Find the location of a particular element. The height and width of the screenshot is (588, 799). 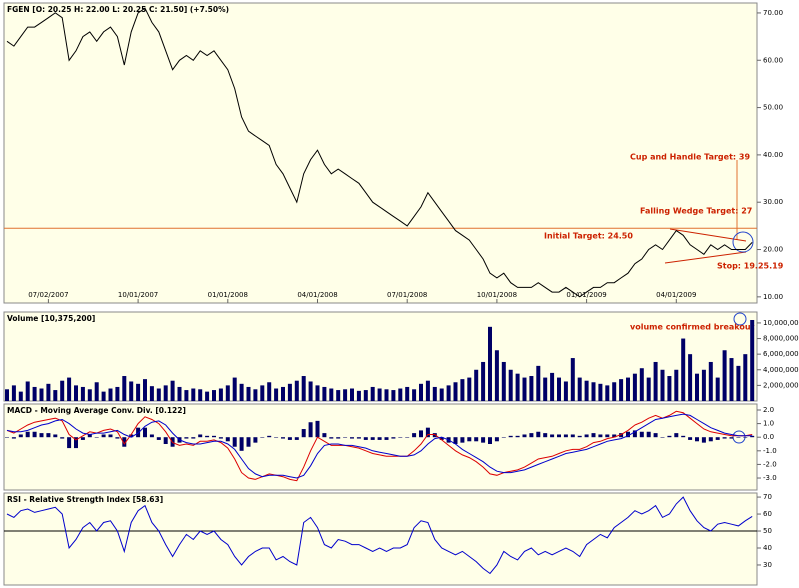

x-tick-label: 04/01/2008 is located at coordinates (317, 295).